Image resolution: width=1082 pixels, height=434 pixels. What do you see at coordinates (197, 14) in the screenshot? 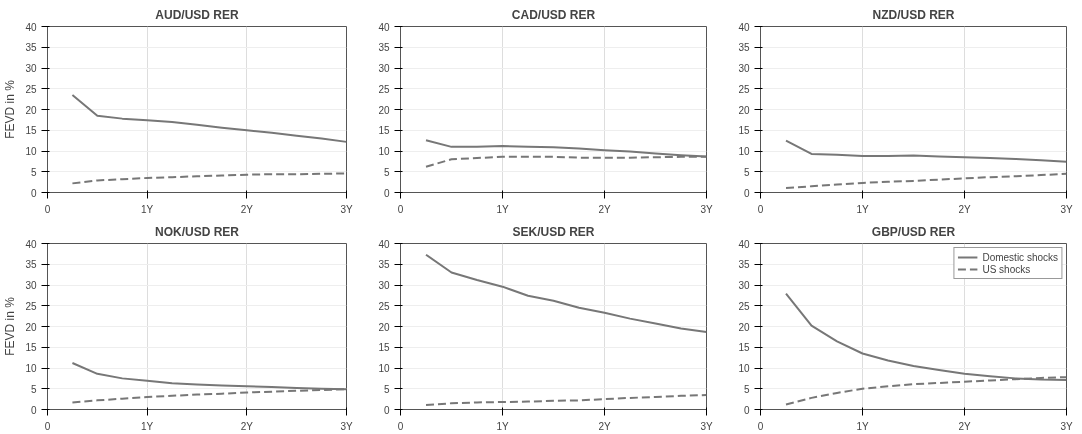
I see `chart-title: AUD/USD RER` at bounding box center [197, 14].